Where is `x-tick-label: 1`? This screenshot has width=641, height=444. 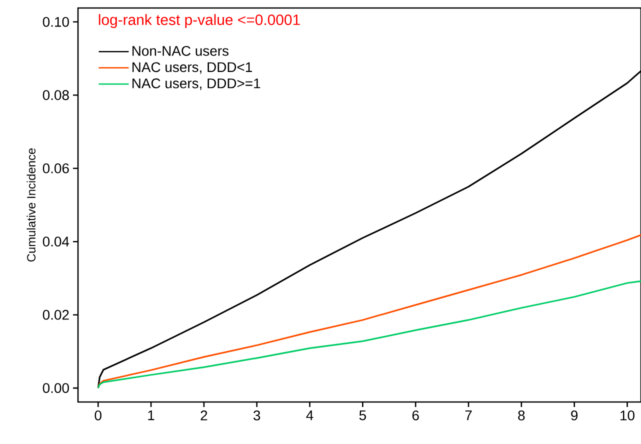
x-tick-label: 1 is located at coordinates (151, 415).